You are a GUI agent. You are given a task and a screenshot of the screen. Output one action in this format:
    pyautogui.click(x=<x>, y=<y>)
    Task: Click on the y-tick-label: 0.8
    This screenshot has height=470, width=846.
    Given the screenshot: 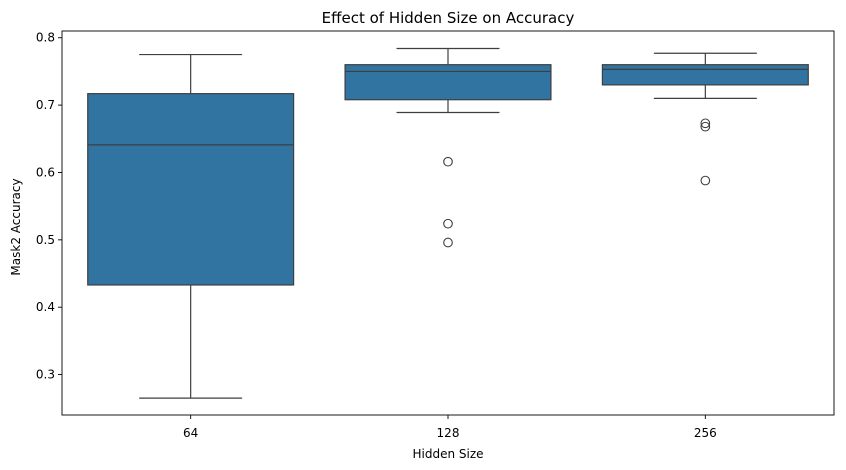 What is the action you would take?
    pyautogui.click(x=45, y=38)
    